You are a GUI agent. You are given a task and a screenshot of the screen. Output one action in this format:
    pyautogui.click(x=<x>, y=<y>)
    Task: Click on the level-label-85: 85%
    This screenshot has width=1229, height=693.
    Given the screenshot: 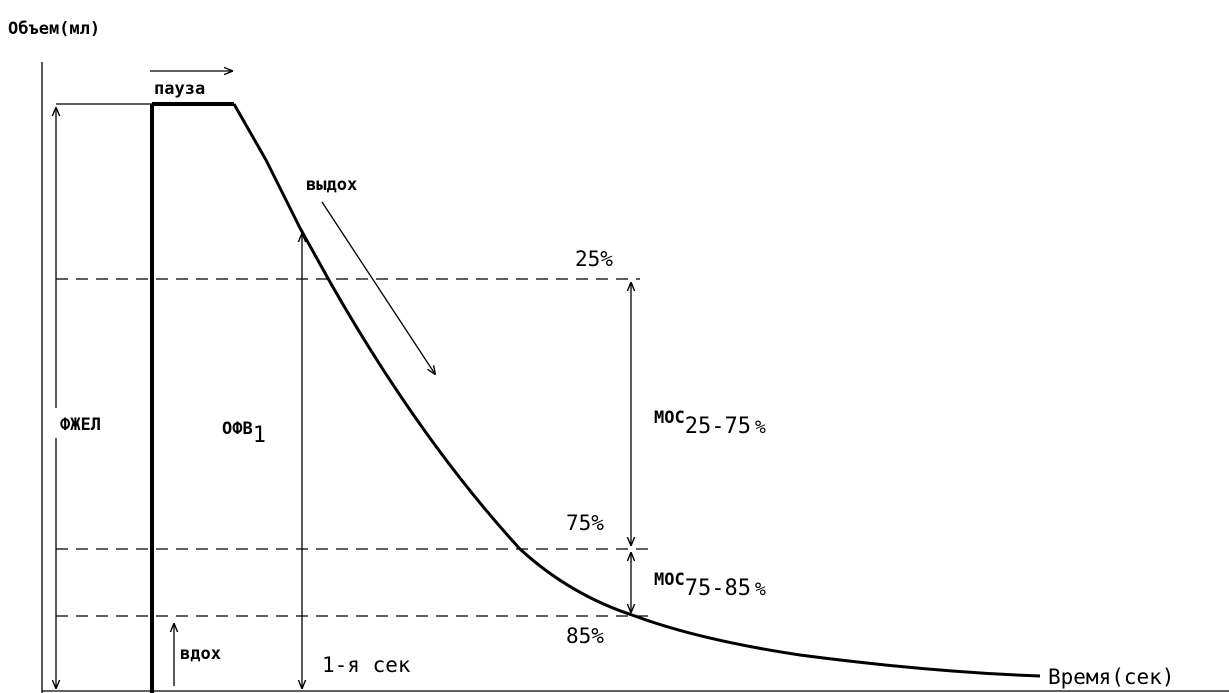 What is the action you would take?
    pyautogui.click(x=585, y=636)
    